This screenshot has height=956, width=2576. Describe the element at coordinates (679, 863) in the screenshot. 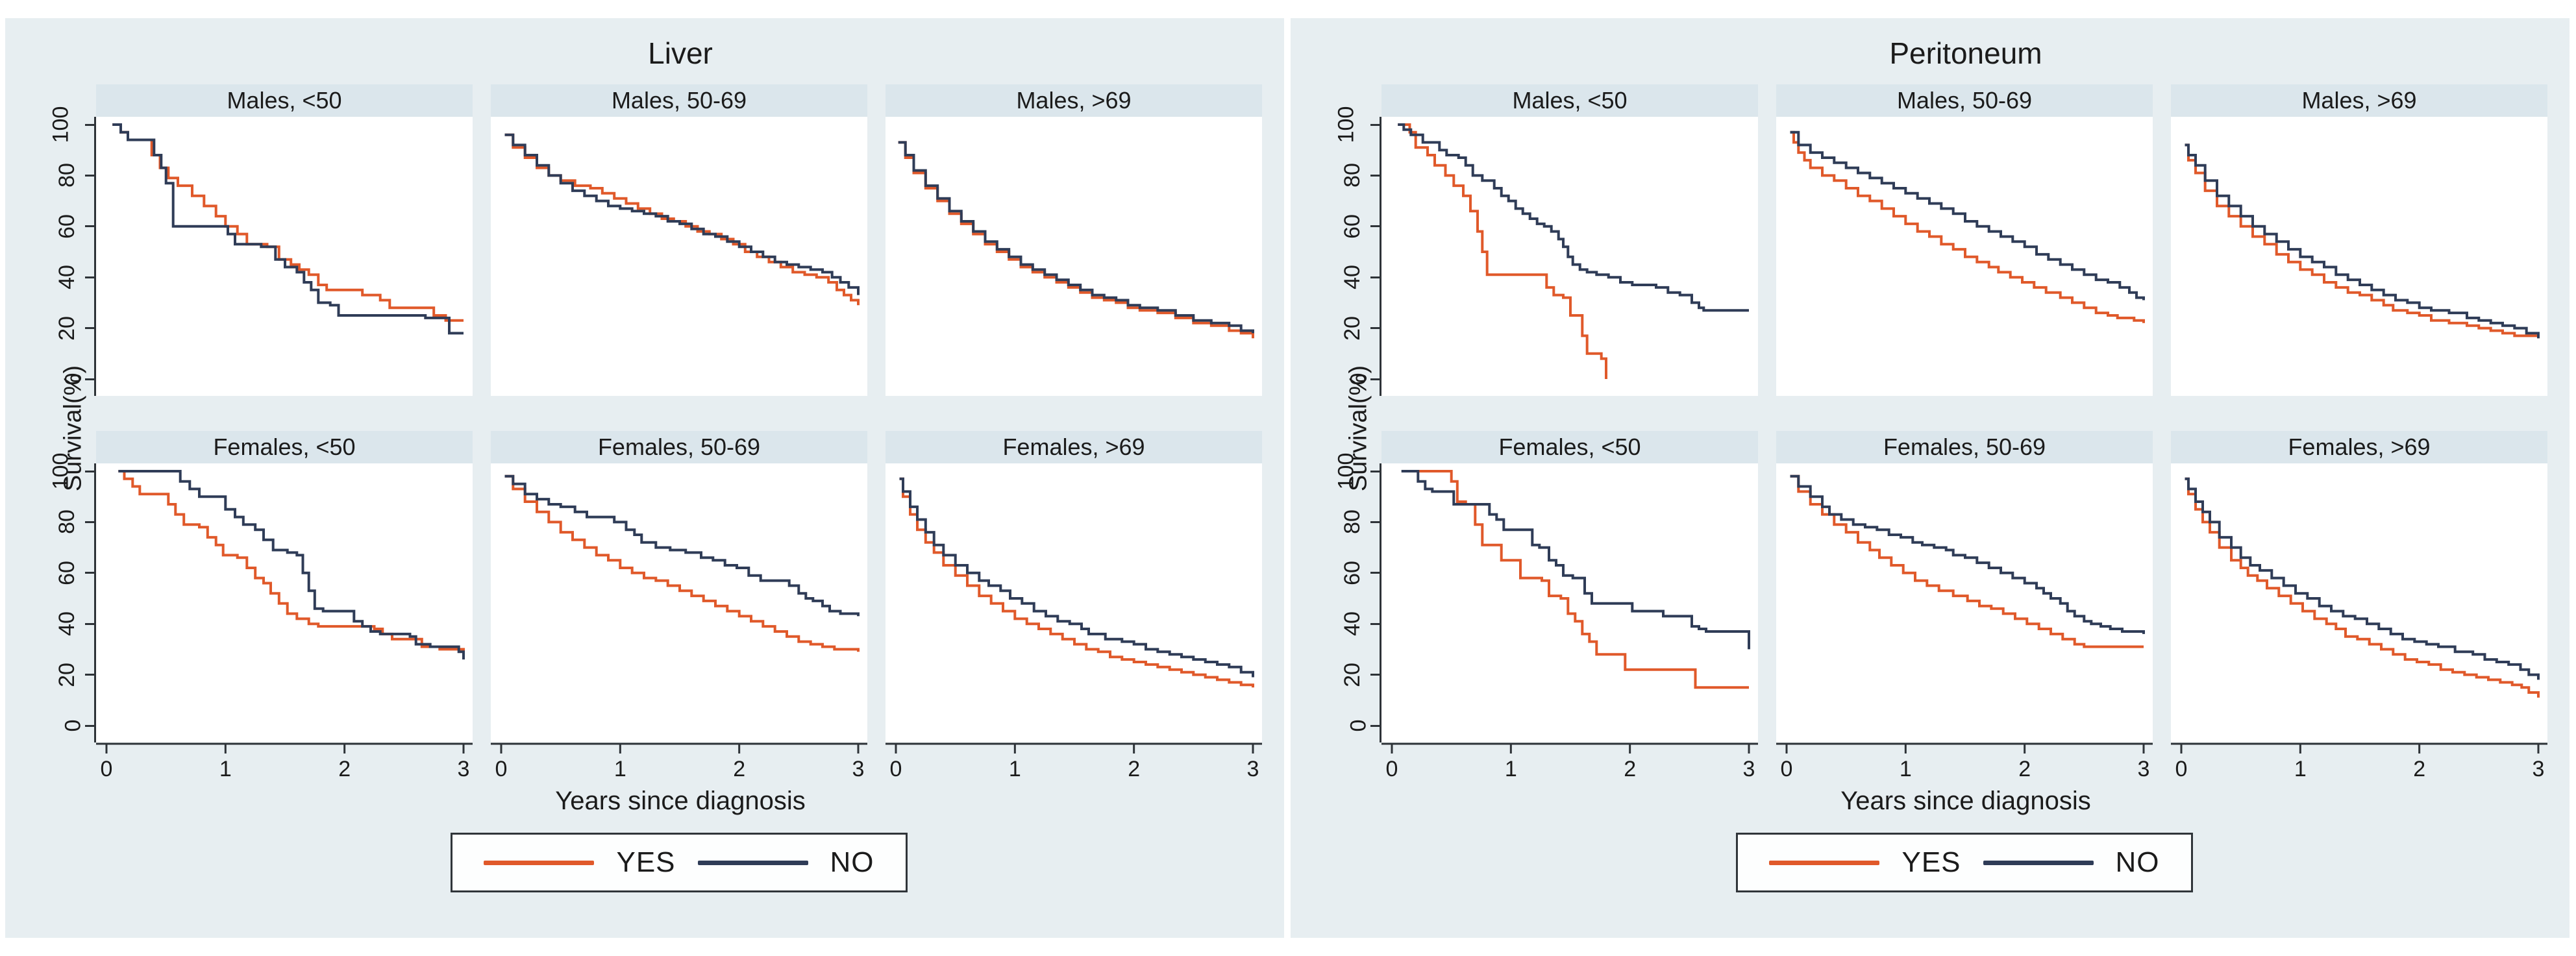

I see `legend: YES NO` at that location.